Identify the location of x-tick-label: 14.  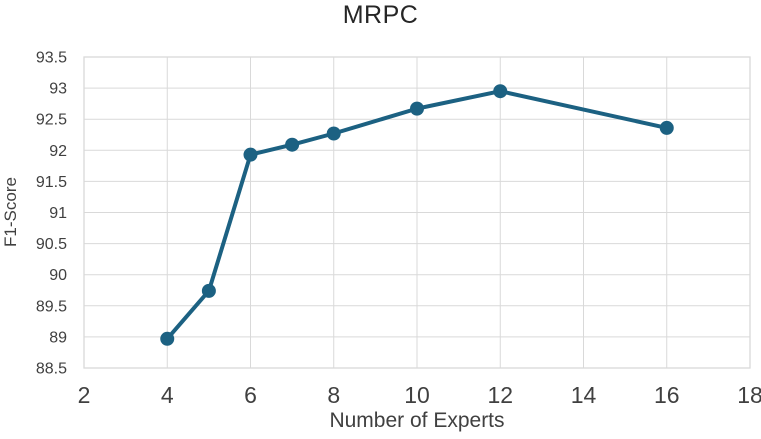
(584, 395).